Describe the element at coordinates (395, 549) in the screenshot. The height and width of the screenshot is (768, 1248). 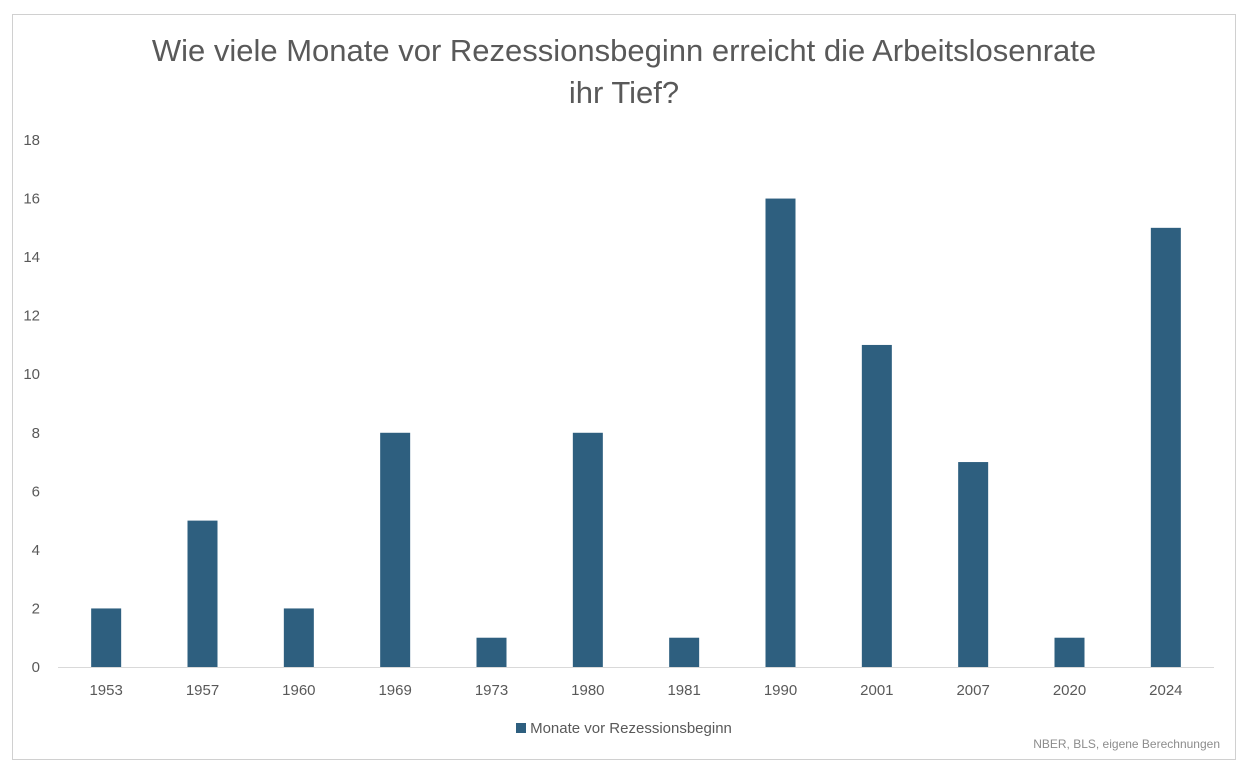
I see `bar-1969` at that location.